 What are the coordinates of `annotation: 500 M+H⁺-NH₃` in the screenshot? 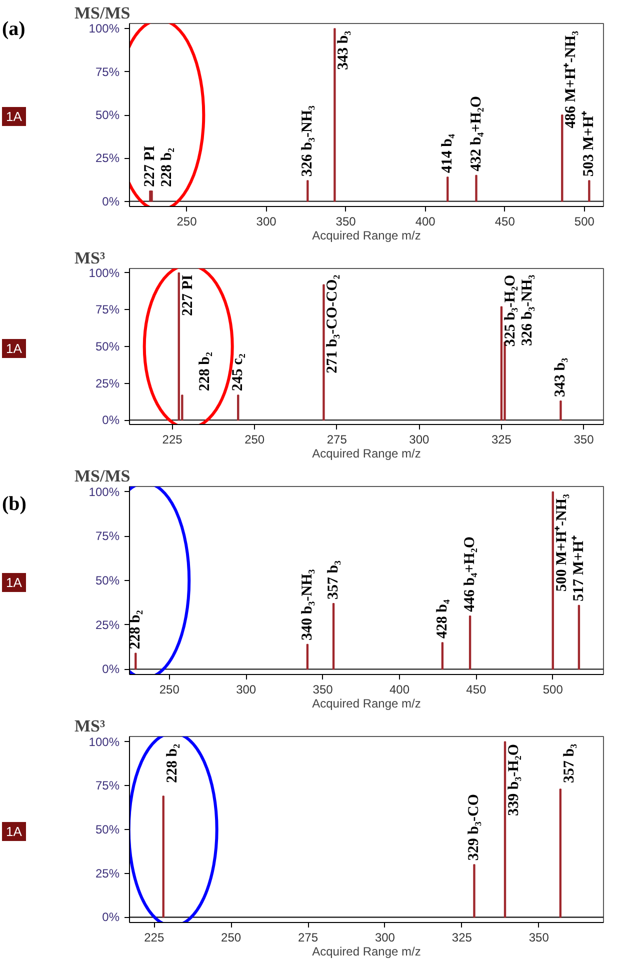 It's located at (562, 543).